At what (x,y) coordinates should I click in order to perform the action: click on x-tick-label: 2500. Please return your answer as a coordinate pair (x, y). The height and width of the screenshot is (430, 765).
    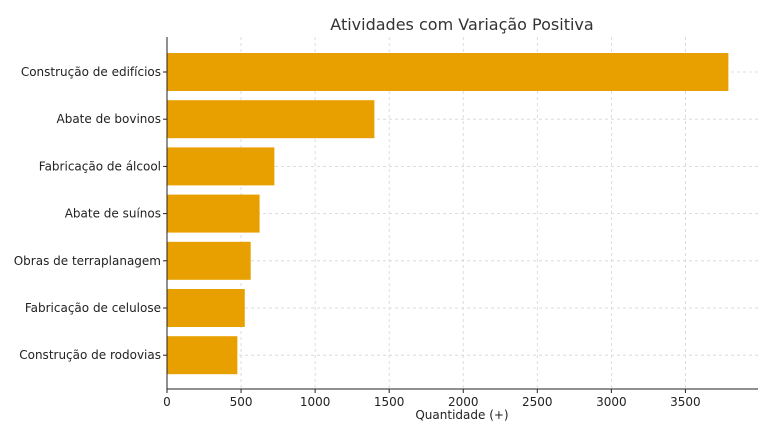
    Looking at the image, I should click on (537, 402).